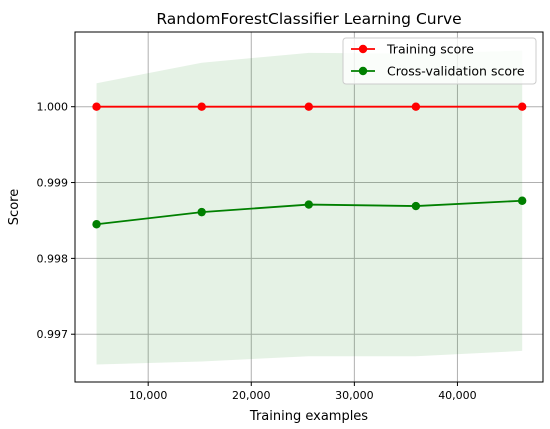  Describe the element at coordinates (363, 49) in the screenshot. I see `legend-marker-training` at that location.